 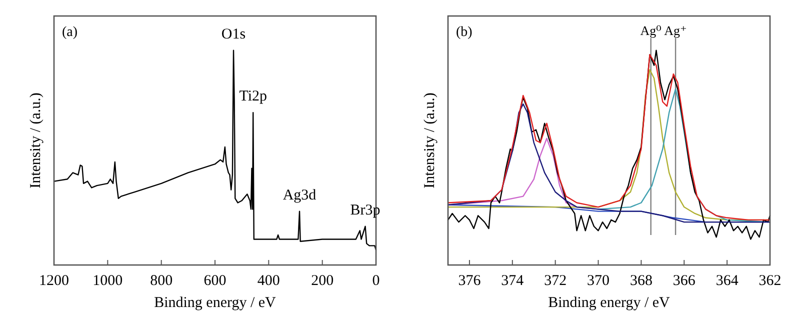 I want to click on x-tick-label: 362, so click(x=770, y=281).